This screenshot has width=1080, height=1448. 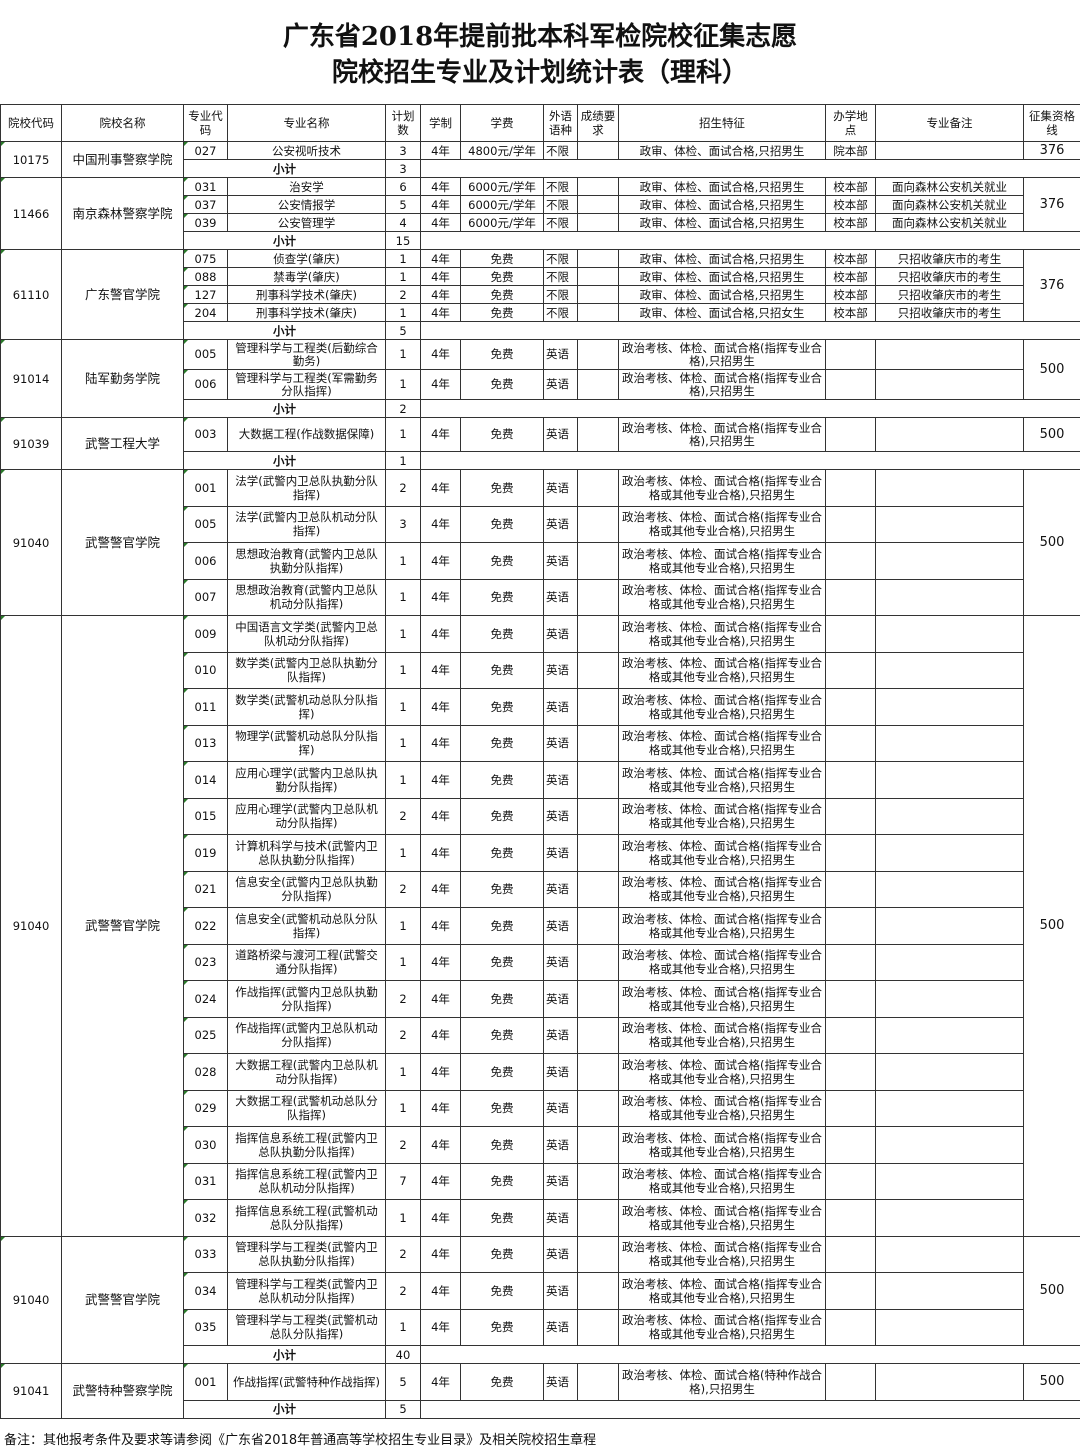 What do you see at coordinates (206, 1291) in the screenshot?
I see `major-code-cell: 034` at bounding box center [206, 1291].